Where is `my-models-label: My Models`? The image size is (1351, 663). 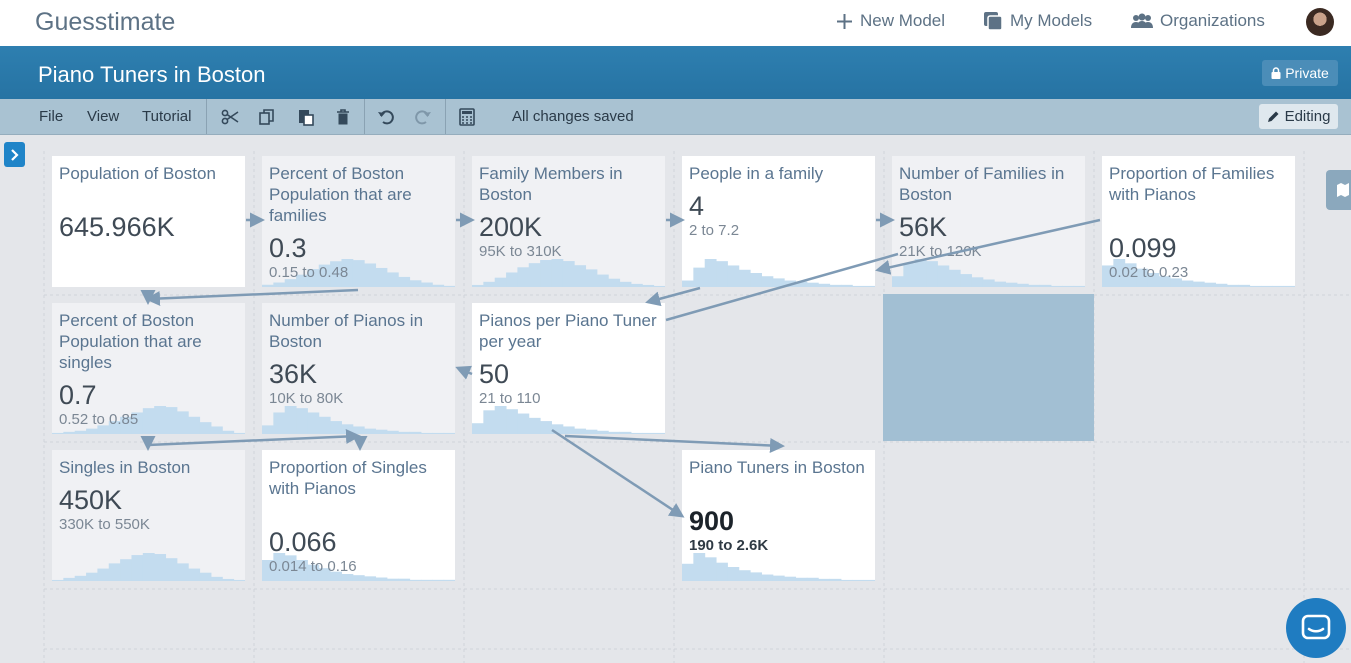 my-models-label: My Models is located at coordinates (1051, 20).